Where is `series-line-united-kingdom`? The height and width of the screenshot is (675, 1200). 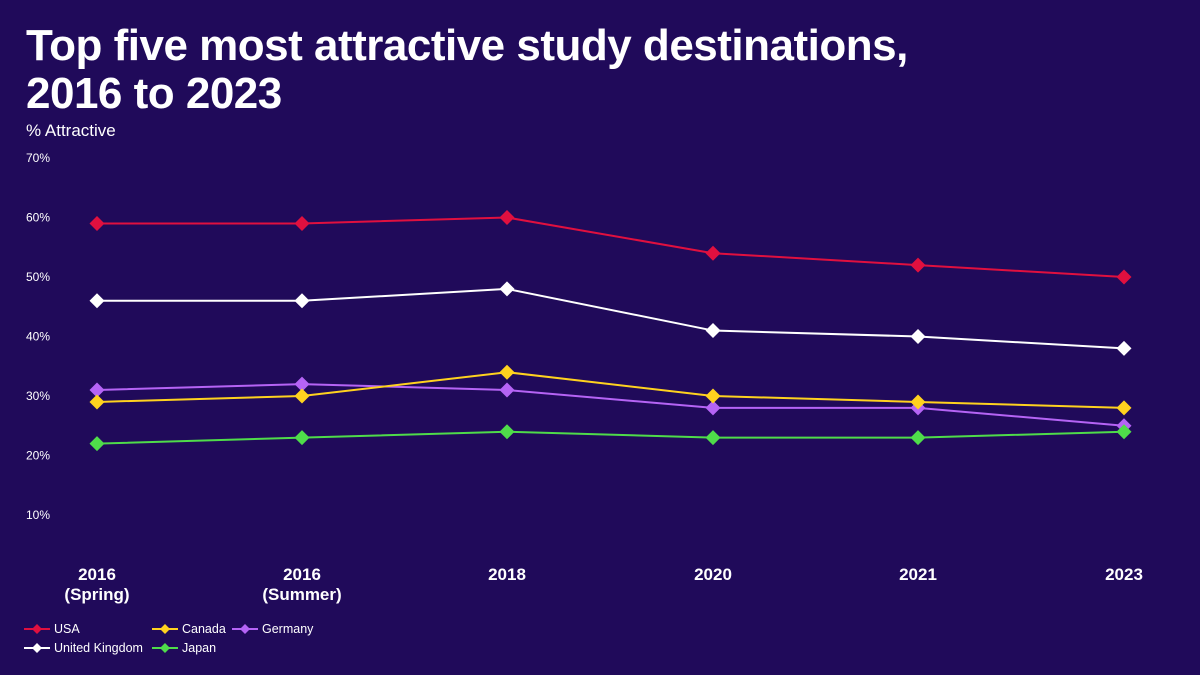
series-line-united-kingdom is located at coordinates (611, 318).